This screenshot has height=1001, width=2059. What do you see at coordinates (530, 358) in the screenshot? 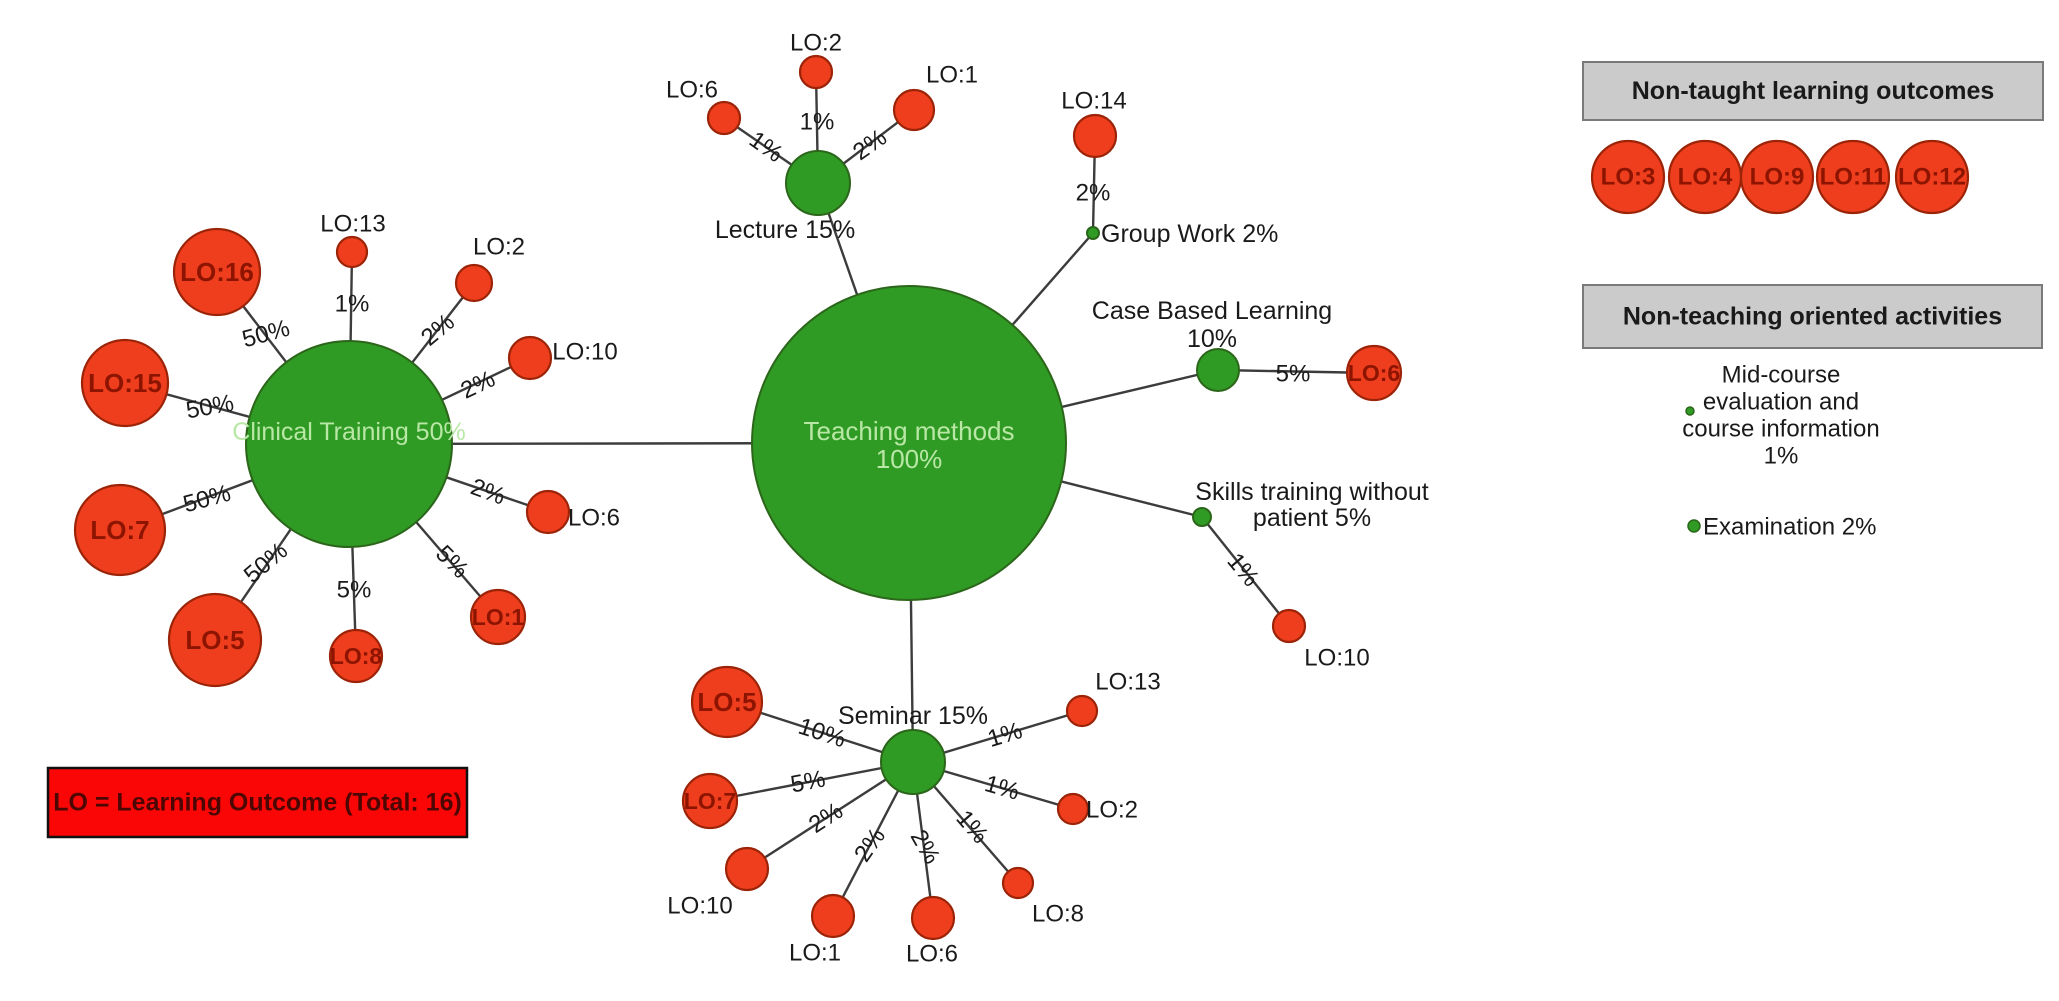
I see `node-lo10` at bounding box center [530, 358].